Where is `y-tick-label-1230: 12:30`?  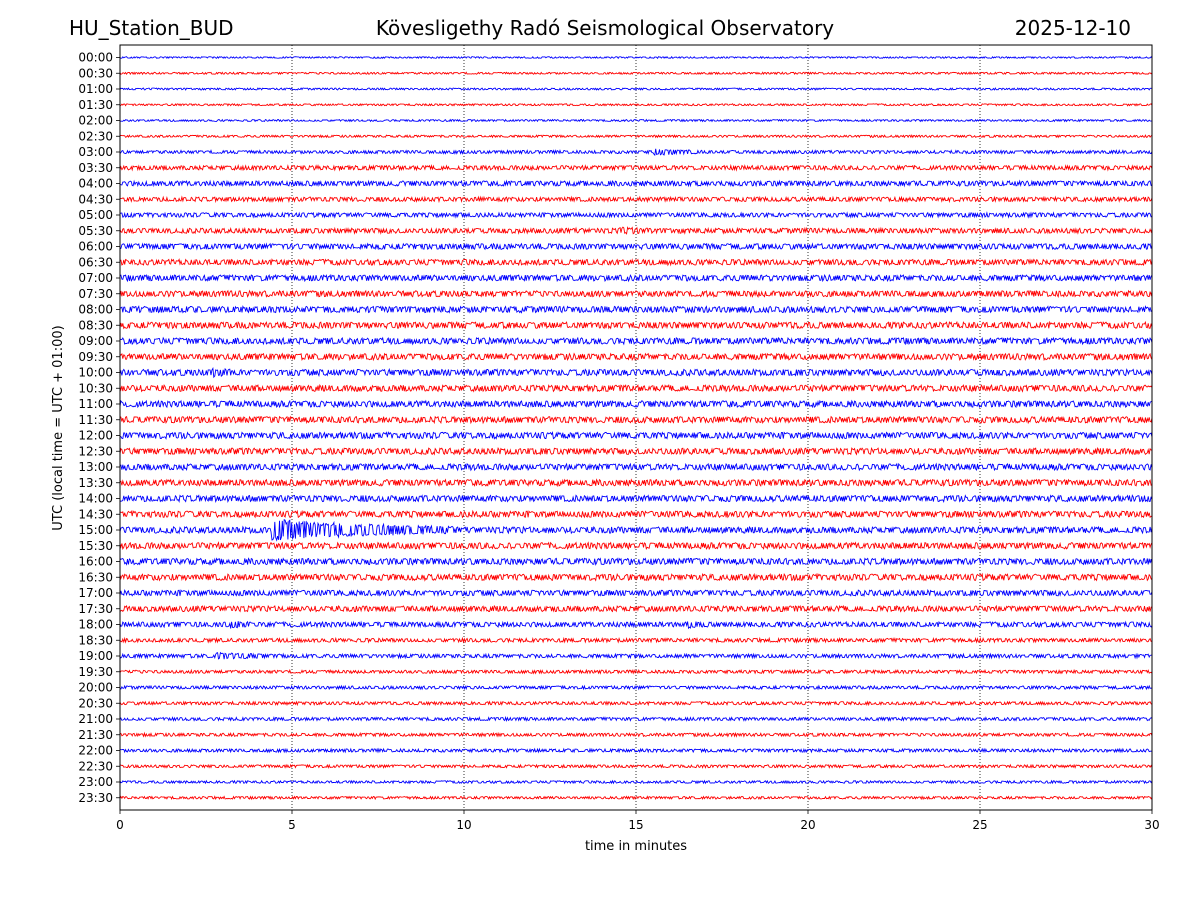 y-tick-label-1230: 12:30 is located at coordinates (95, 451).